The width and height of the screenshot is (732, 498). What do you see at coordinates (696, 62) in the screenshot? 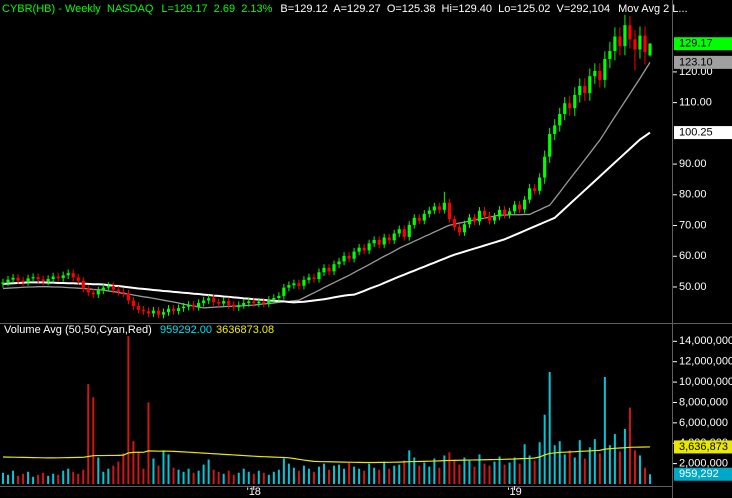
I see `last-value-label: 123.10` at bounding box center [696, 62].